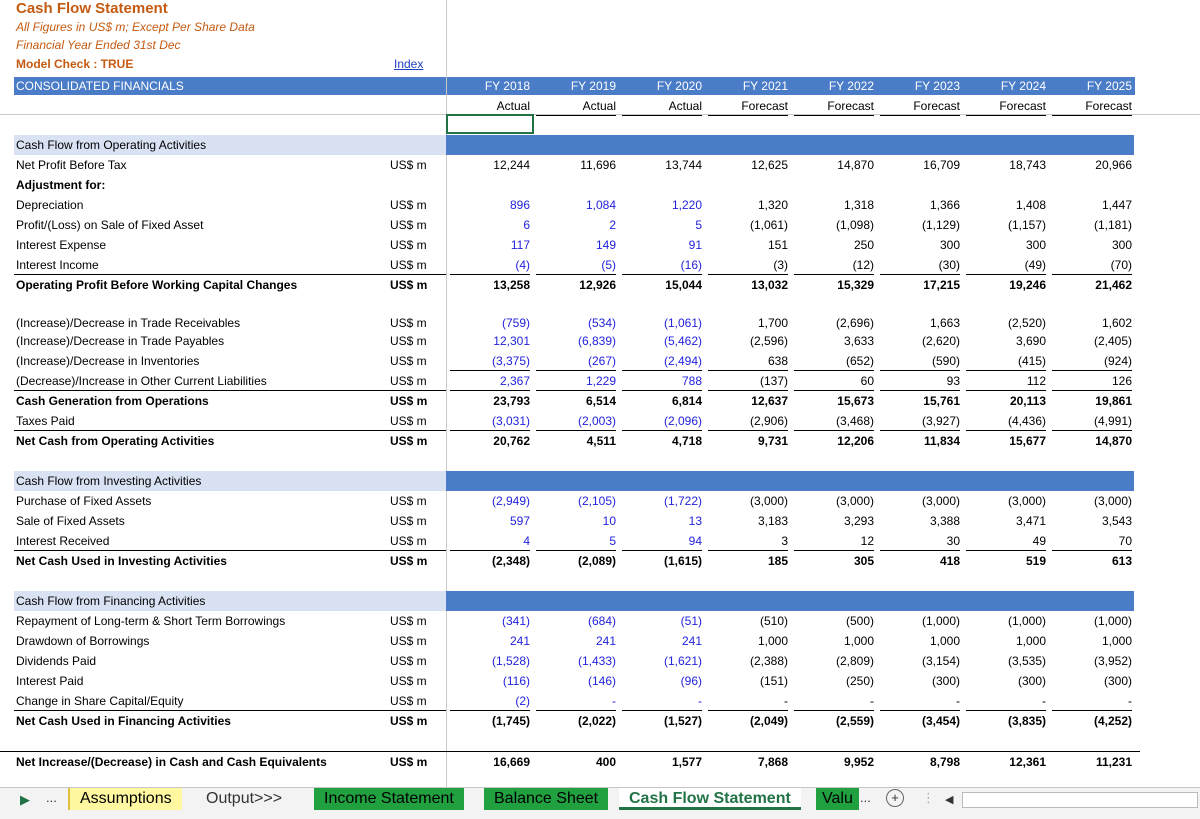  I want to click on cell-value: 1,447, so click(1116, 205).